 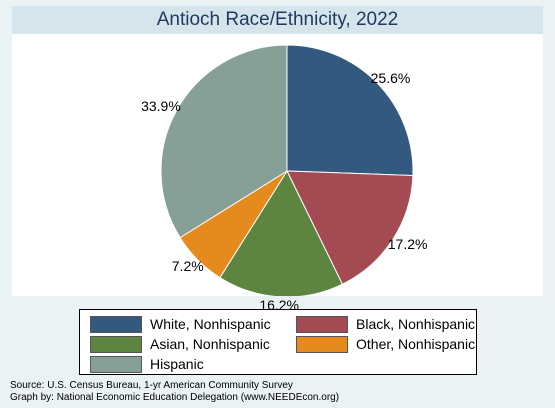 What do you see at coordinates (210, 324) in the screenshot?
I see `legend-label-white: White, Nonhispanic` at bounding box center [210, 324].